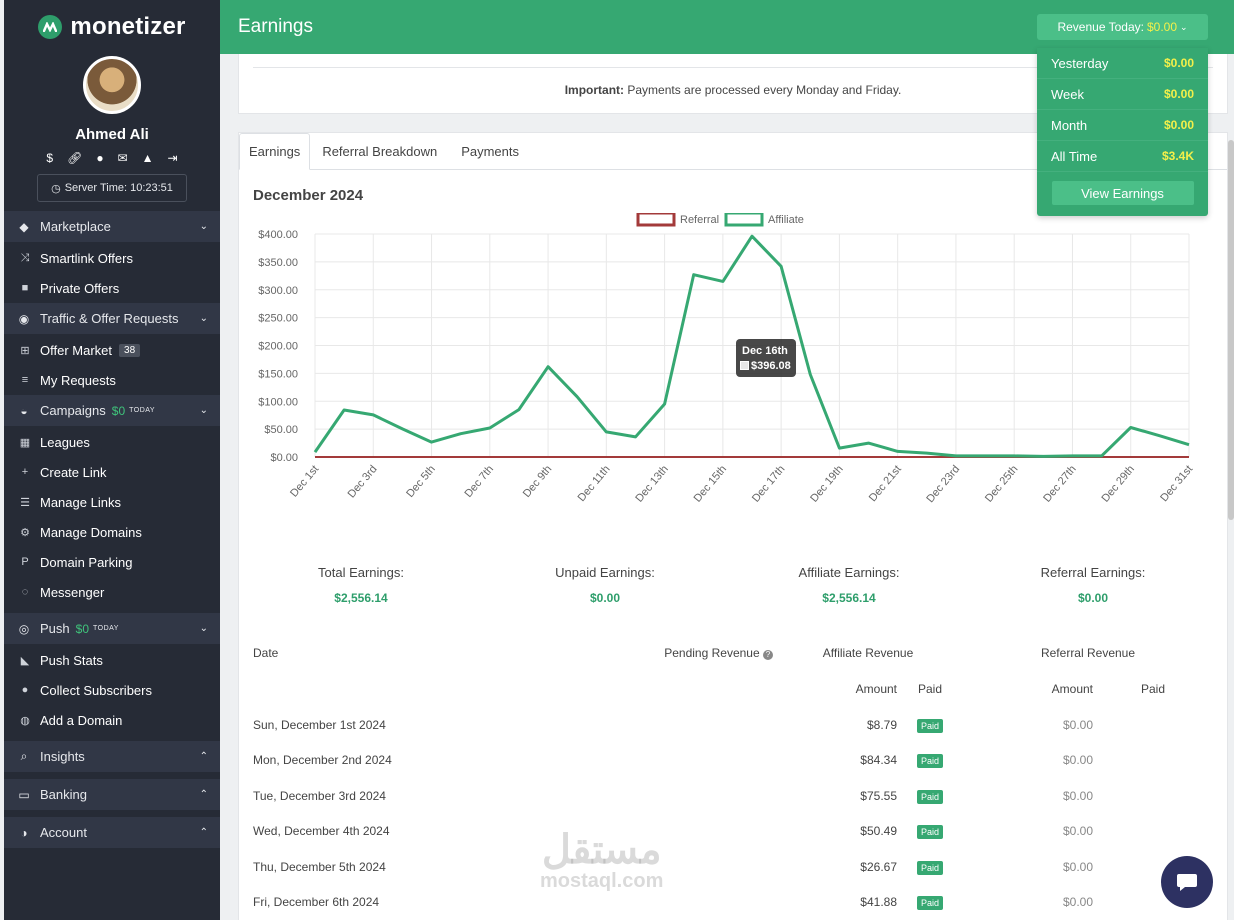 This screenshot has width=1234, height=920. I want to click on nav-banking: ▭ Banking ⌃, so click(112, 795).